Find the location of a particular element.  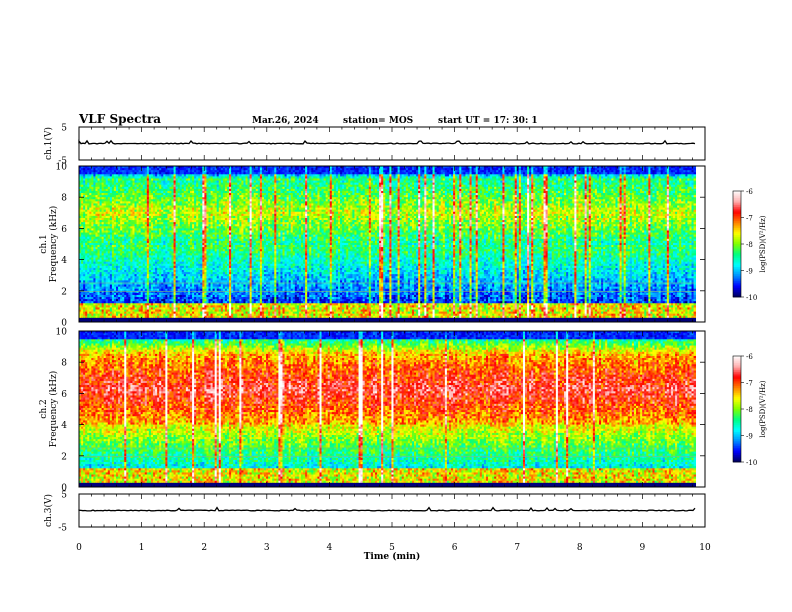

y-axis-label: ch.1Frequency (kHz) is located at coordinates (49, 244).